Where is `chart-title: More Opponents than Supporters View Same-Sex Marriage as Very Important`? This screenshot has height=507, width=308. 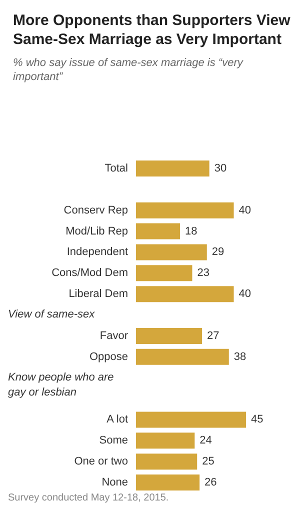
chart-title: More Opponents than Supporters View Same-Sex Marriage as Very Important is located at coordinates (153, 30).